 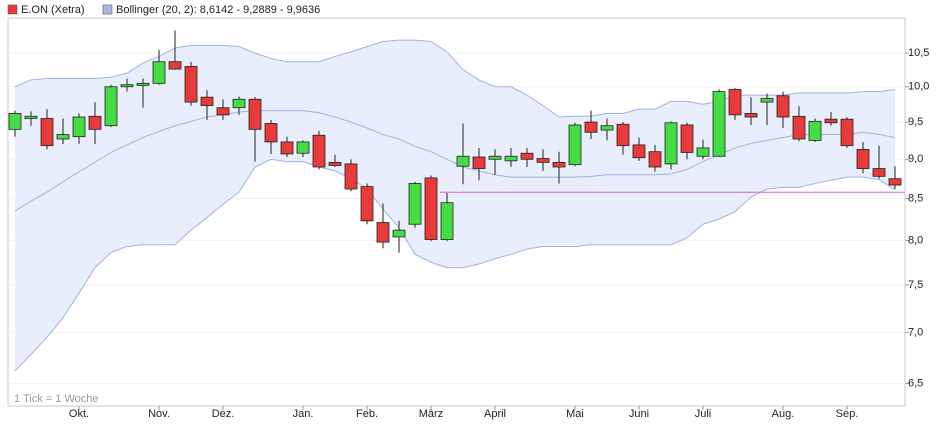 I want to click on y-tick-label: 10,5, so click(x=918, y=53).